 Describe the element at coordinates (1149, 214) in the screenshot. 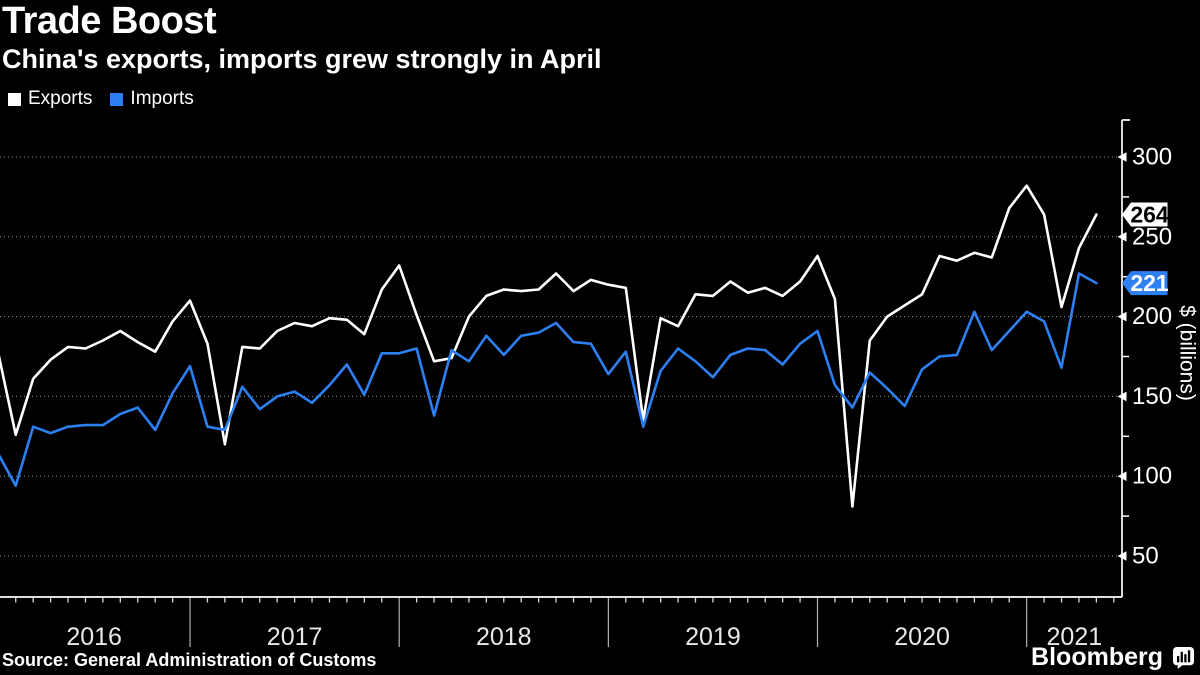

I see `value-tag-label-exports: 264` at that location.